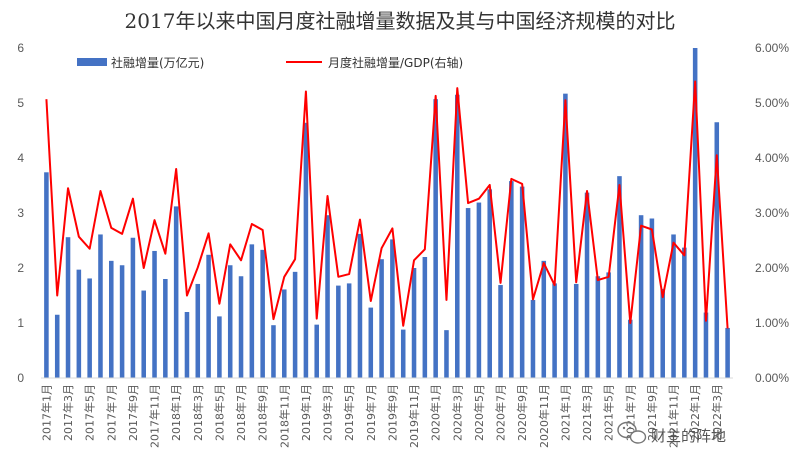 The image size is (800, 468). What do you see at coordinates (270, 62) in the screenshot?
I see `legend: 社融增量(万亿元) 月度社融增量/GDP(右轴)` at bounding box center [270, 62].